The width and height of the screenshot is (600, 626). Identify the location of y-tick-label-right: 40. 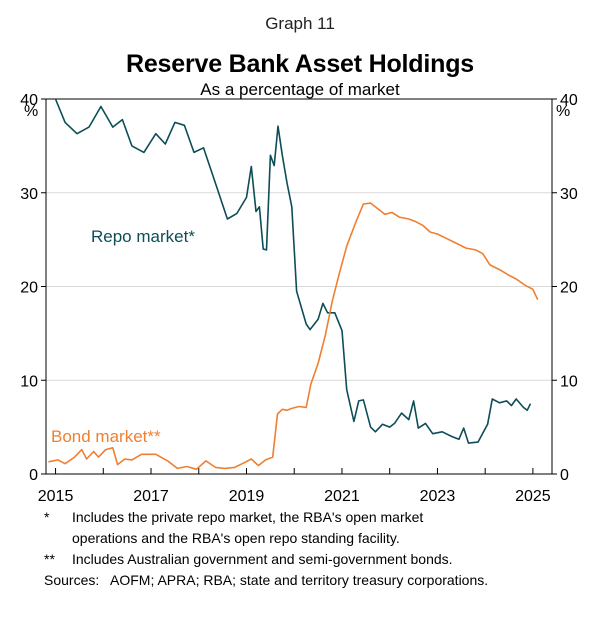
(569, 100).